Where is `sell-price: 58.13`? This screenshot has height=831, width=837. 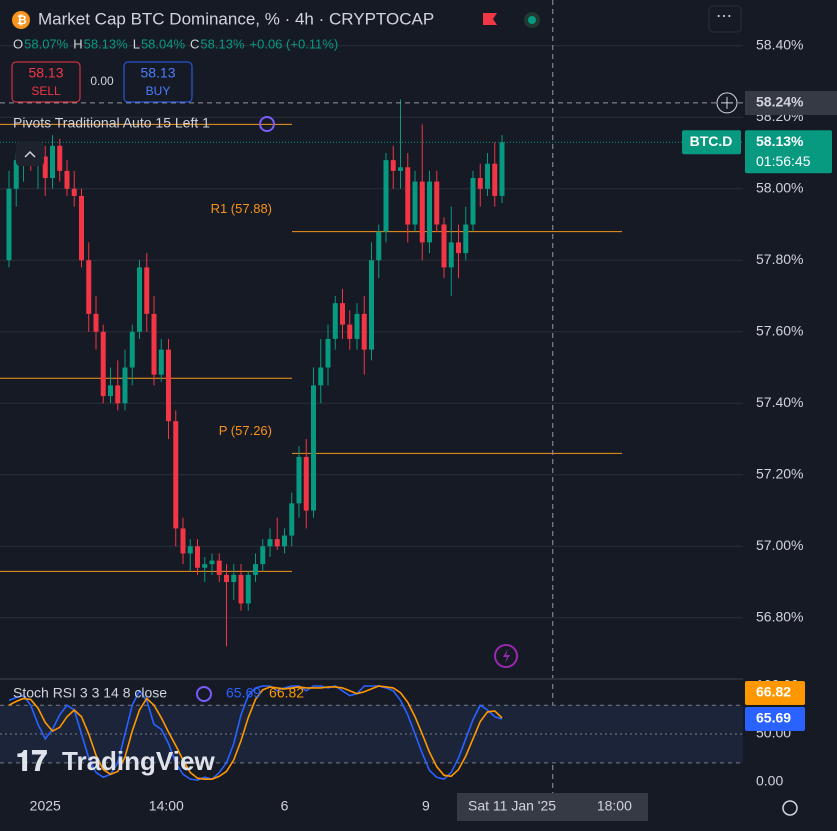
sell-price: 58.13 is located at coordinates (45, 73).